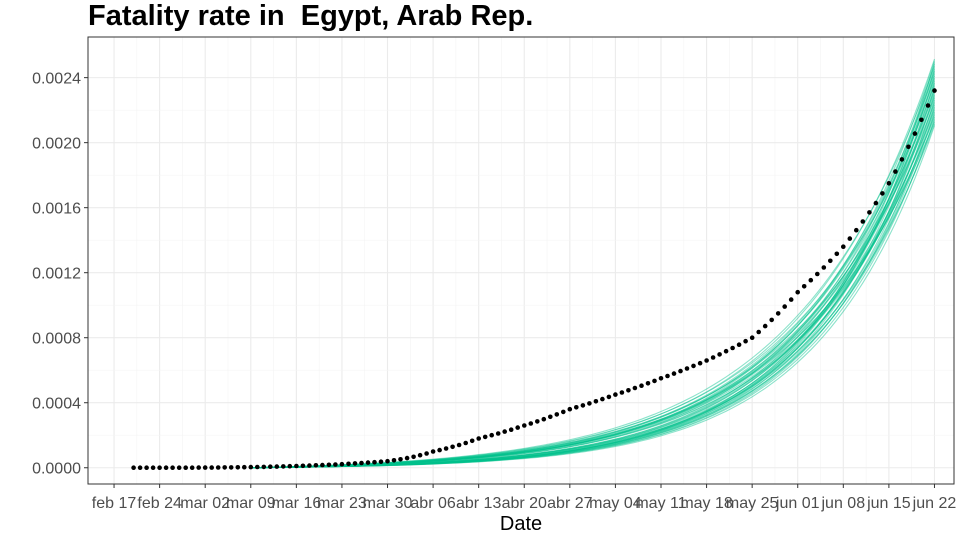  Describe the element at coordinates (569, 503) in the screenshot. I see `x-tick-label: abr 27` at that location.